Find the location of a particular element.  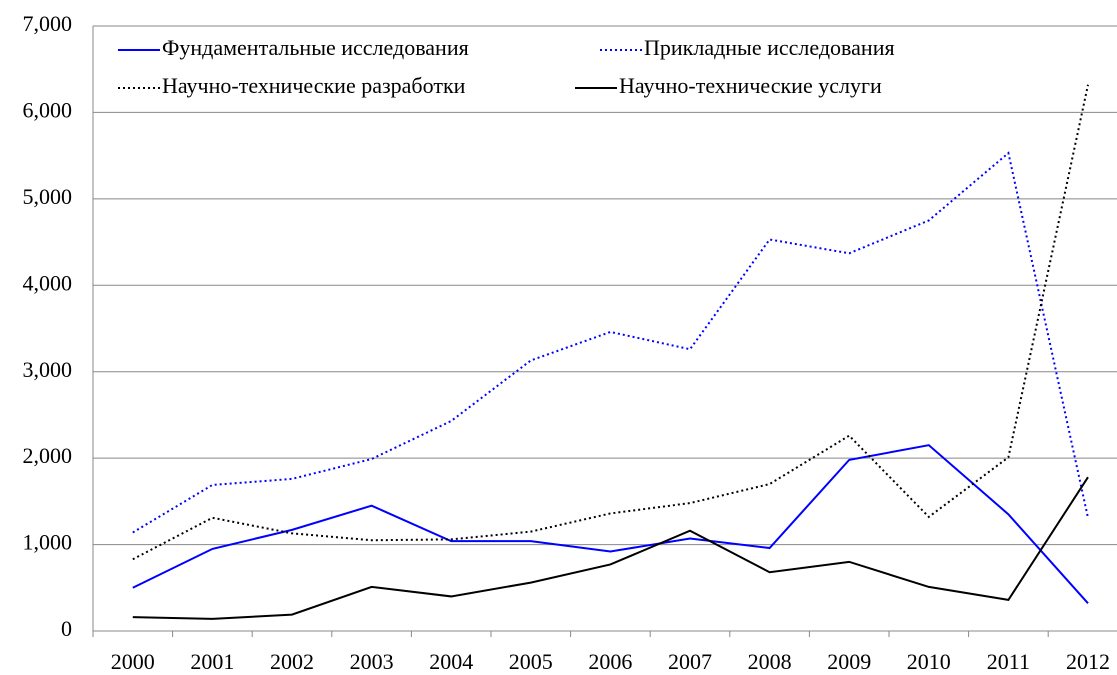

legend-label: Научно-технические услуги is located at coordinates (750, 85).